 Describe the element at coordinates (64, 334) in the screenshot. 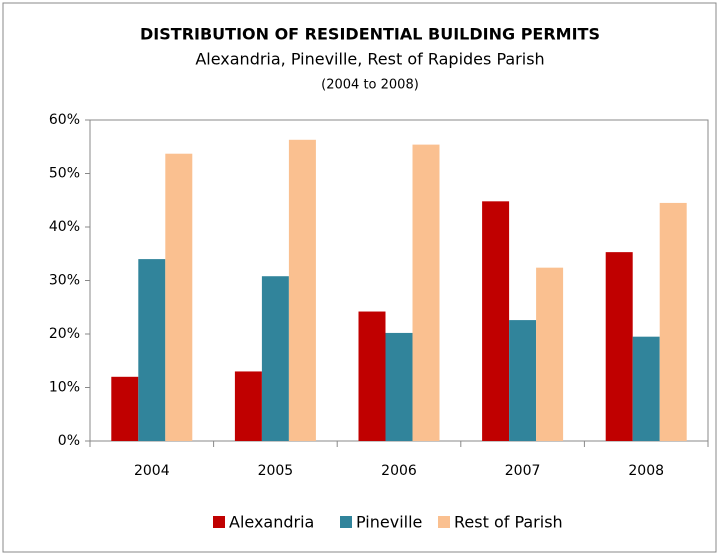

I see `y-tick-label: 20%` at that location.